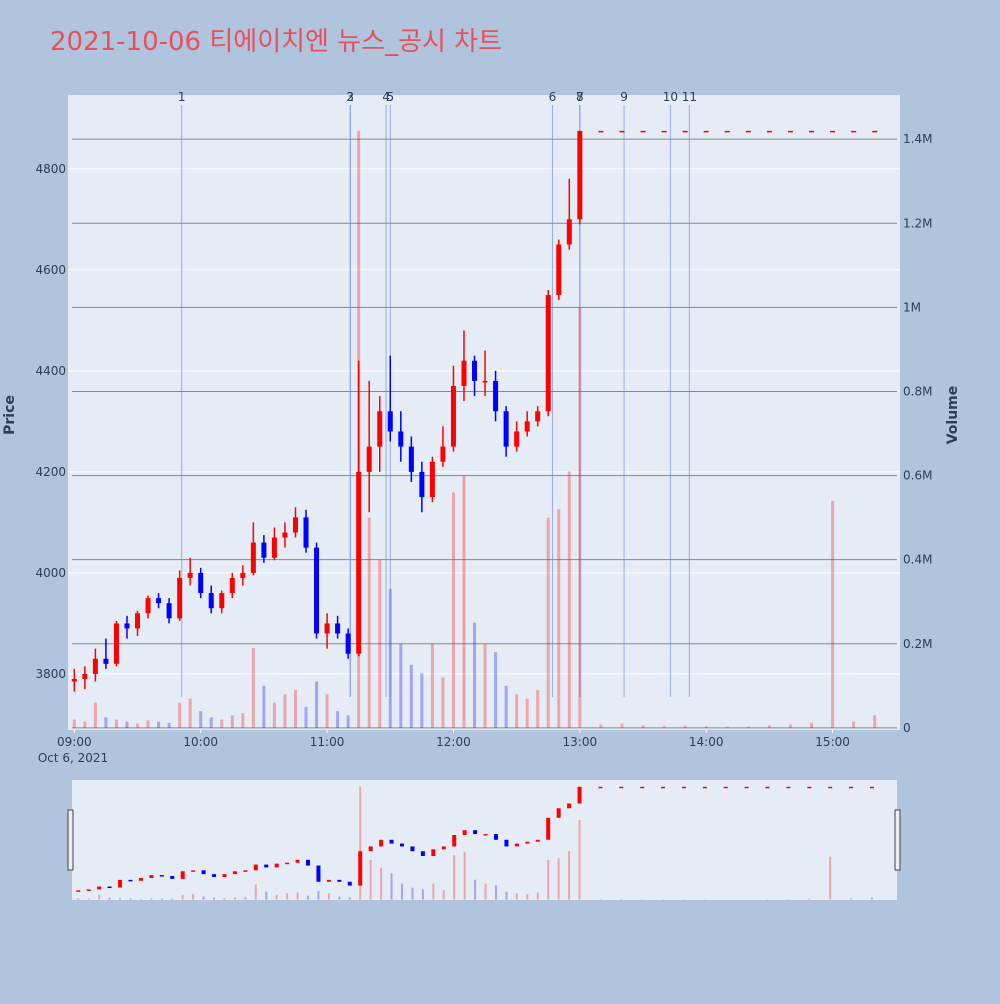 The image size is (1000, 1004). Describe the element at coordinates (953, 415) in the screenshot. I see `y2-axis-title: Volume` at that location.